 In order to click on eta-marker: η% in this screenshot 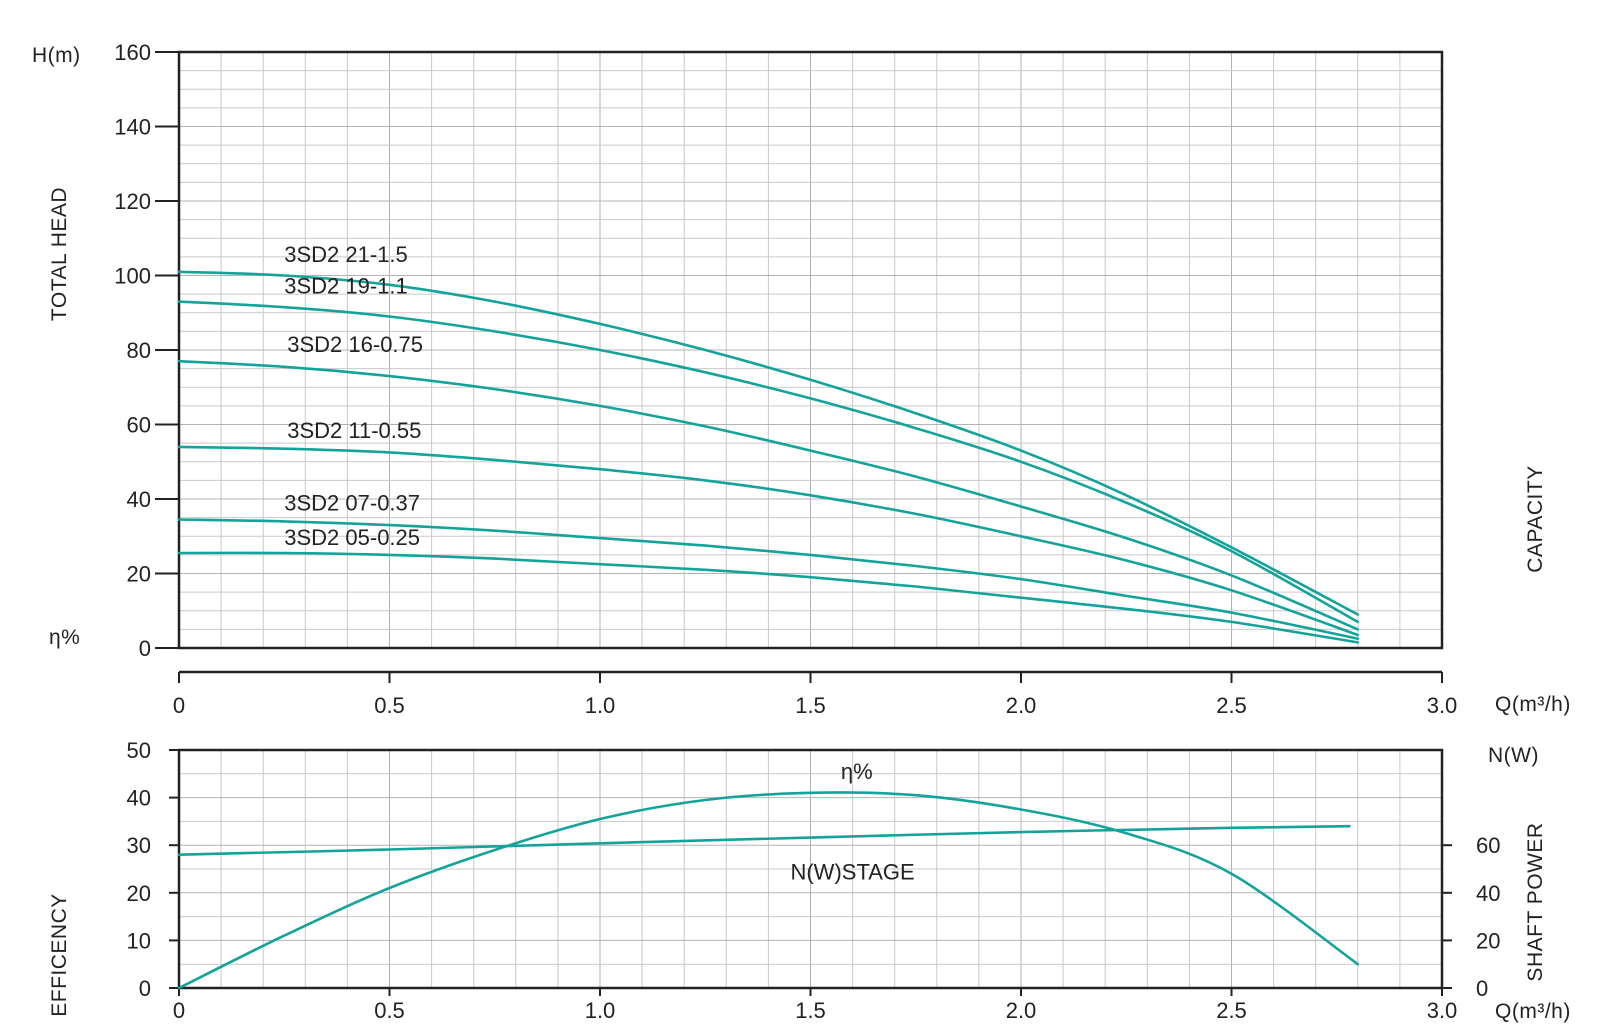, I will do `click(64, 637)`.